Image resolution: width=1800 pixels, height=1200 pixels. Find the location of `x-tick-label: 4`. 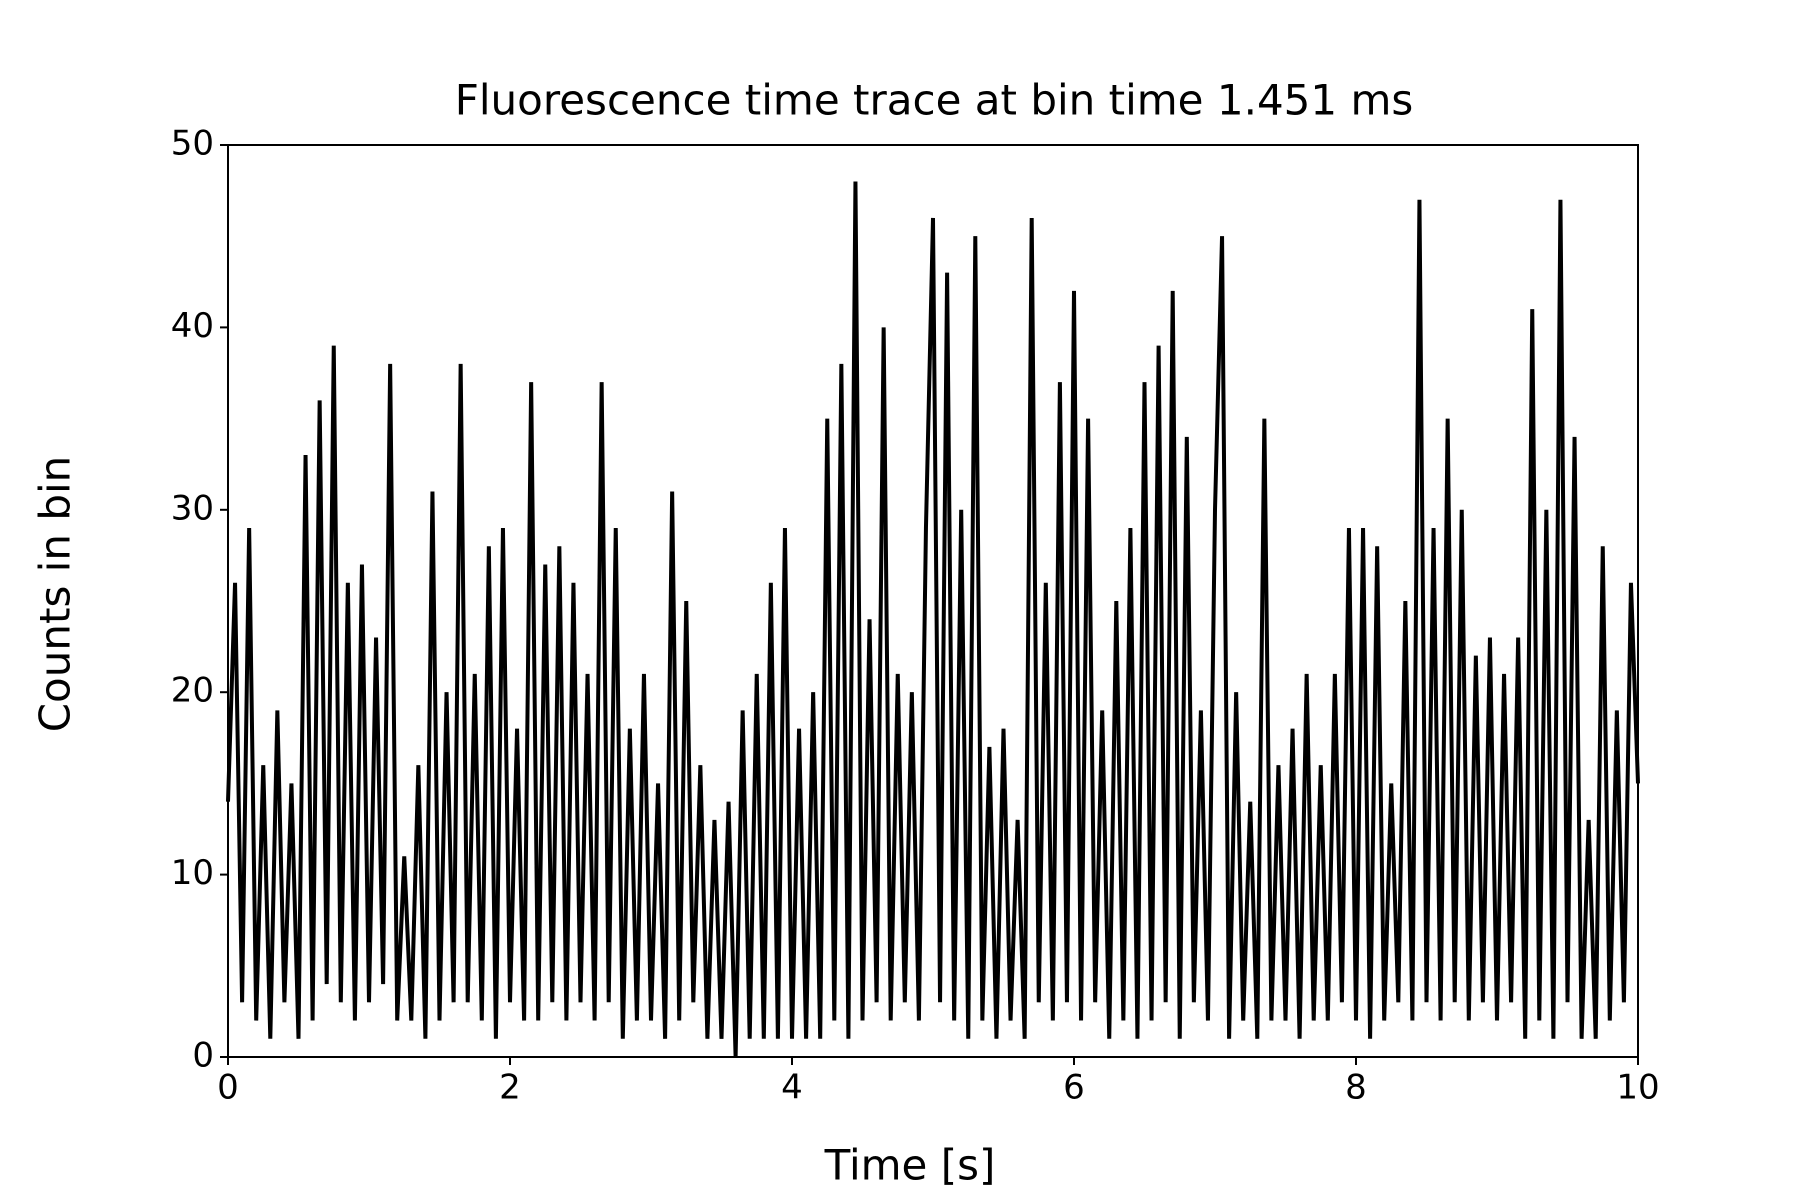

x-tick-label: 4 is located at coordinates (792, 1088).